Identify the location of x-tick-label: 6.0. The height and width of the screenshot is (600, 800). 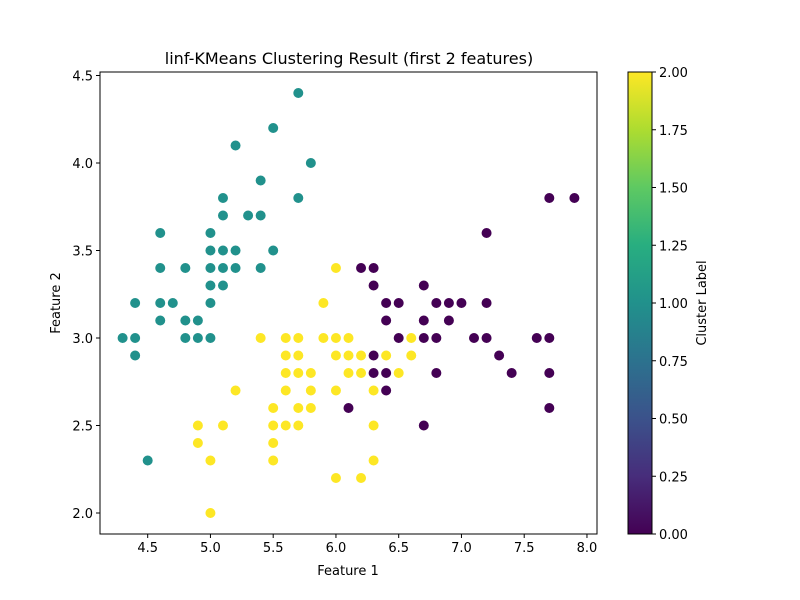
(336, 548).